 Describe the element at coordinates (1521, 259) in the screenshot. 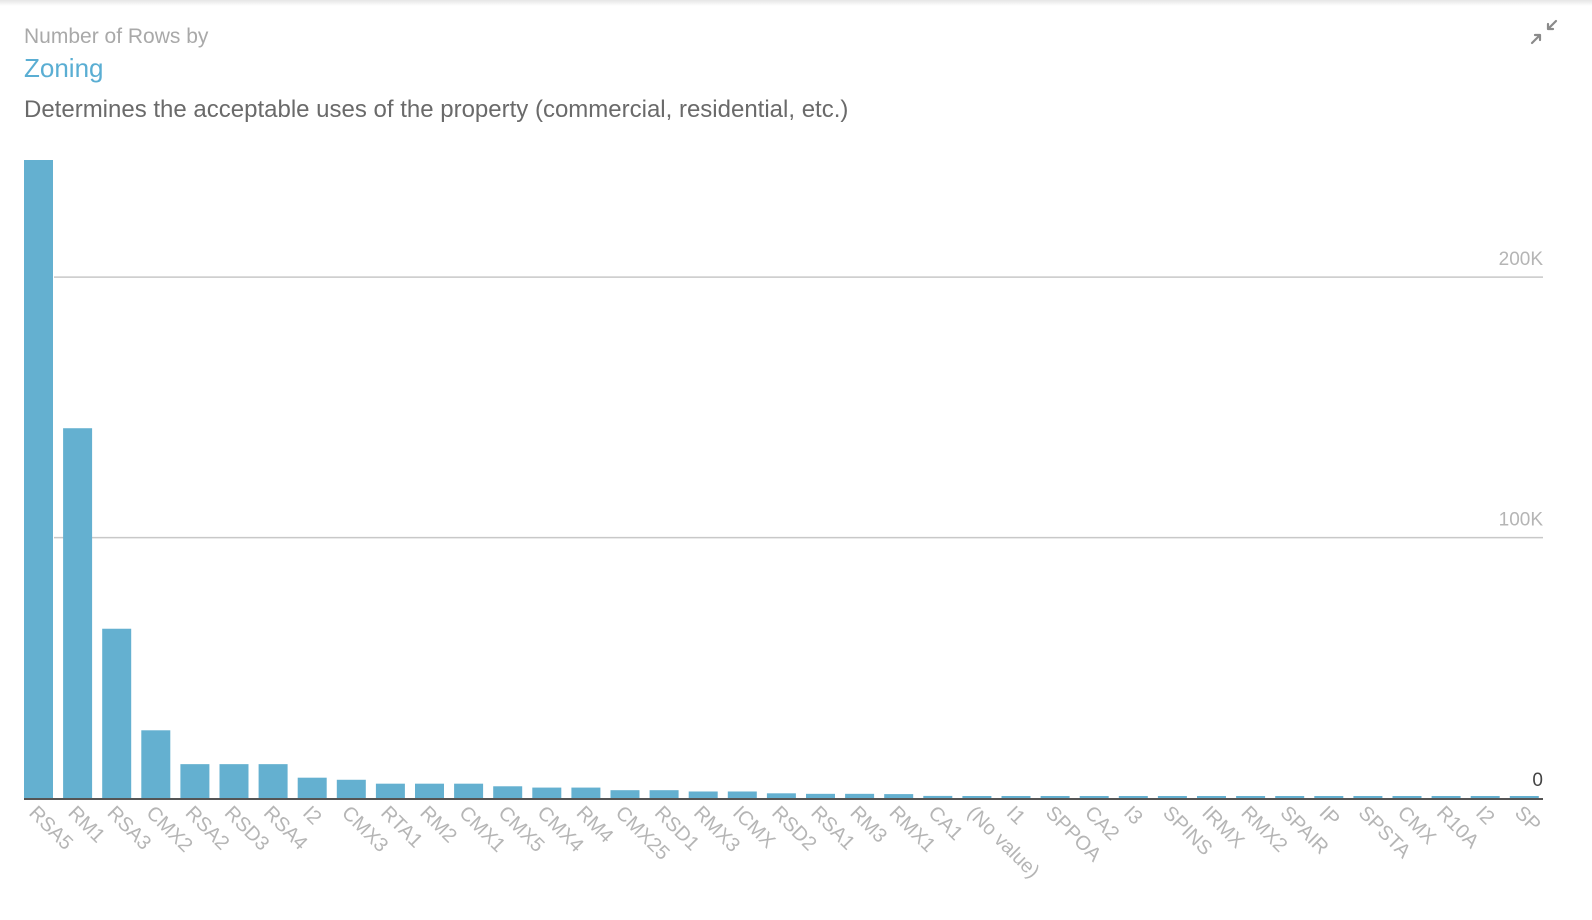

I see `y-tick-label: 200K` at that location.